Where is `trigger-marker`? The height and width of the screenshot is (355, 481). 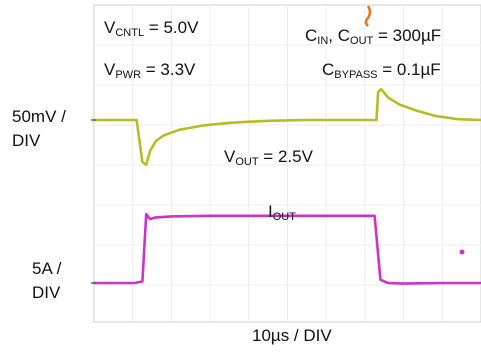 trigger-marker is located at coordinates (368, 16).